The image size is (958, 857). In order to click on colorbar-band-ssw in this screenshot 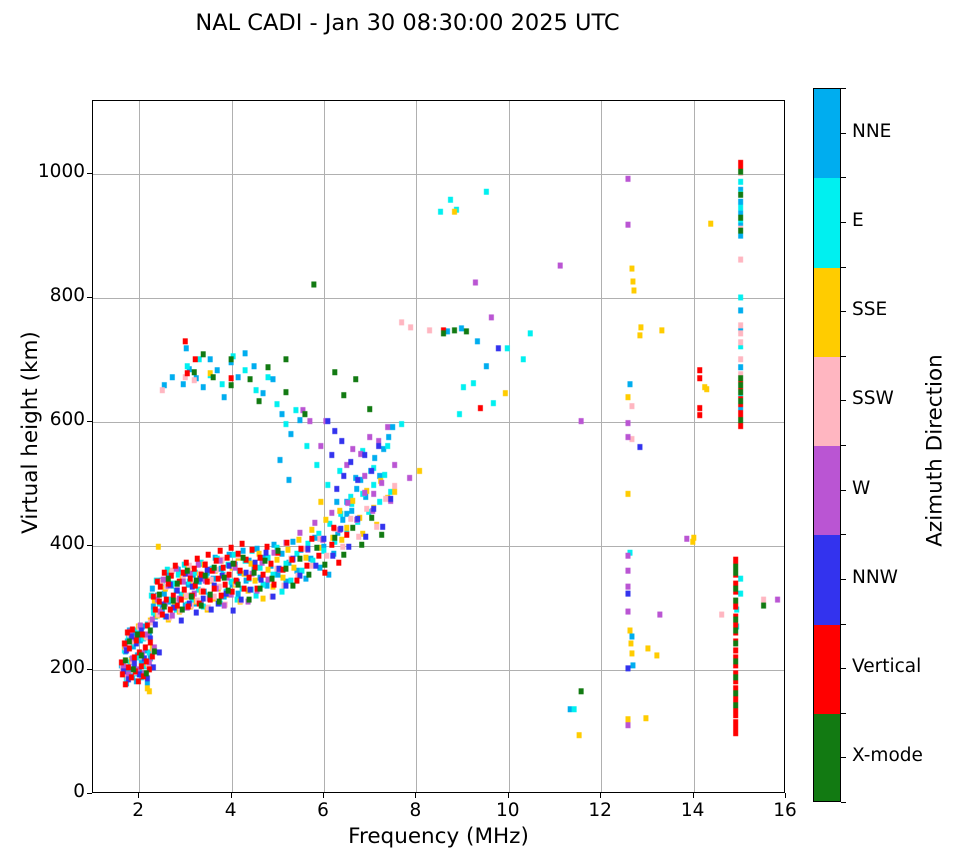, I will do `click(827, 401)`.